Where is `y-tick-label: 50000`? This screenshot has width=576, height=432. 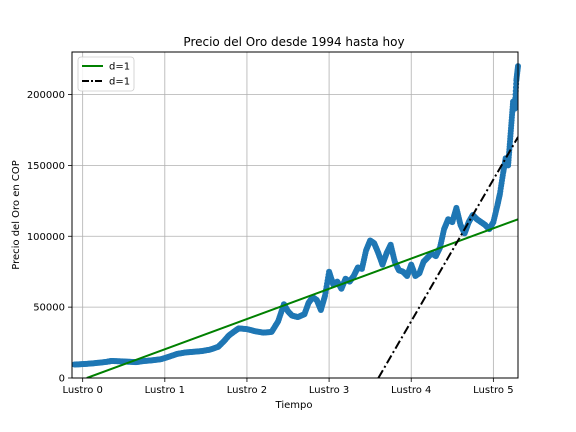
y-tick-label: 50000 is located at coordinates (49, 308).